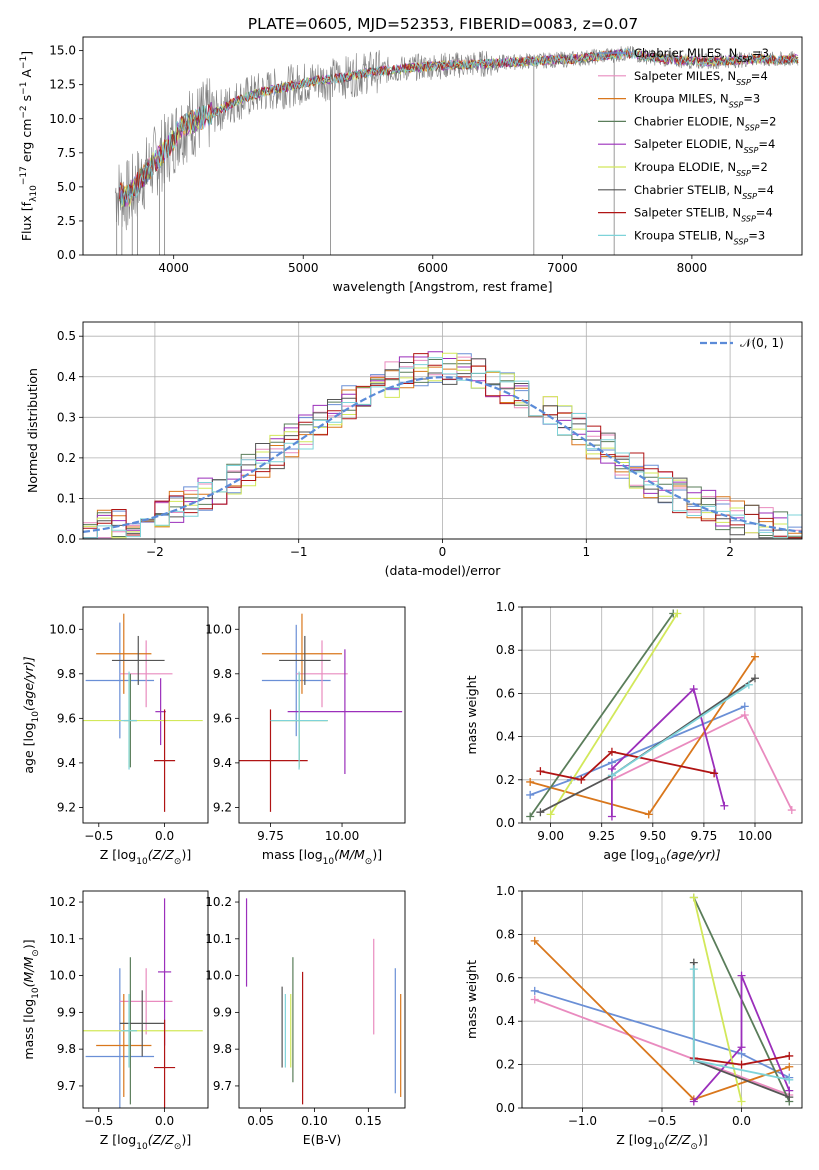 The image size is (819, 1170). I want to click on legend-entry: Kroupa MILES, NSSP=3, so click(697, 101).